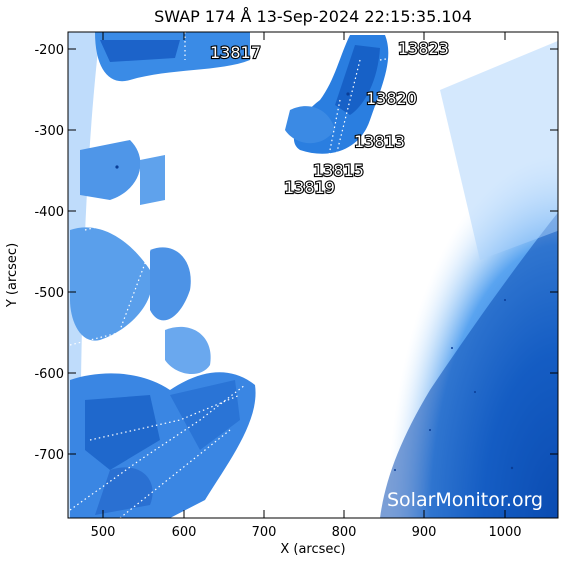 Image resolution: width=564 pixels, height=564 pixels. I want to click on y-tick-label: -200, so click(49, 50).